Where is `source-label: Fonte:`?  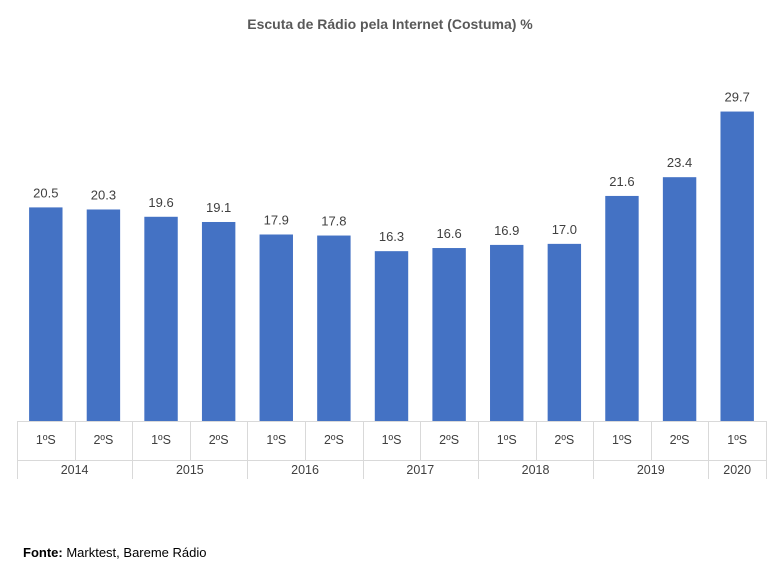
source-label: Fonte: is located at coordinates (43, 552).